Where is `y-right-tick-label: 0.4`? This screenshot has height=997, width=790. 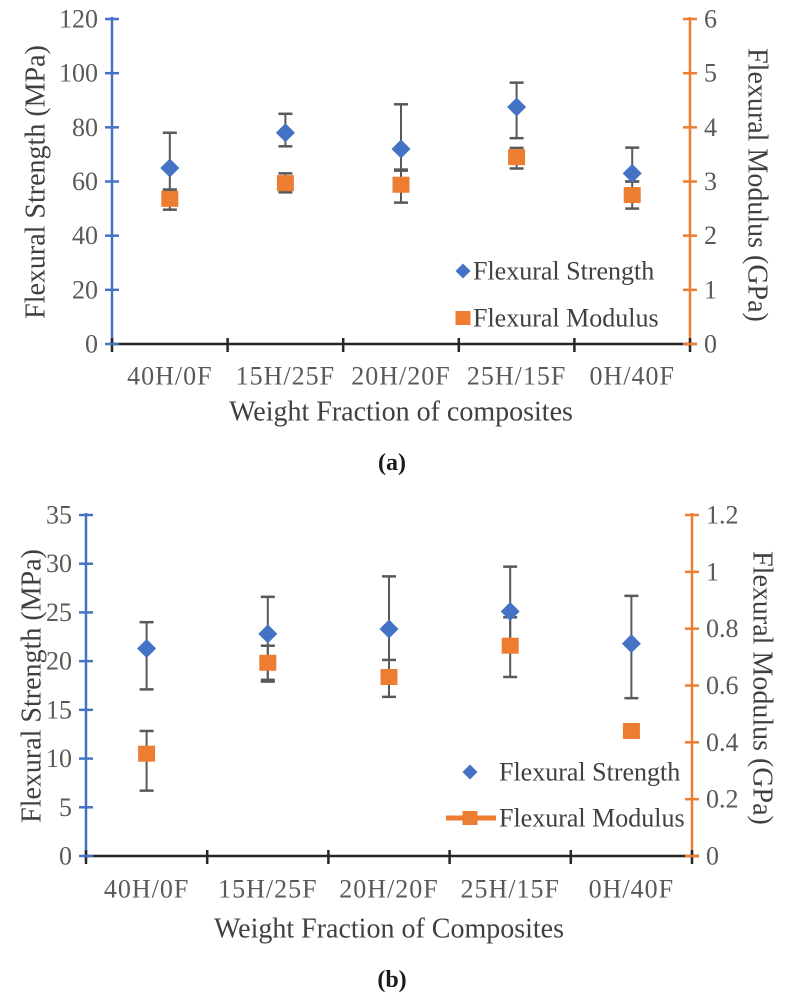
y-right-tick-label: 0.4 is located at coordinates (722, 742).